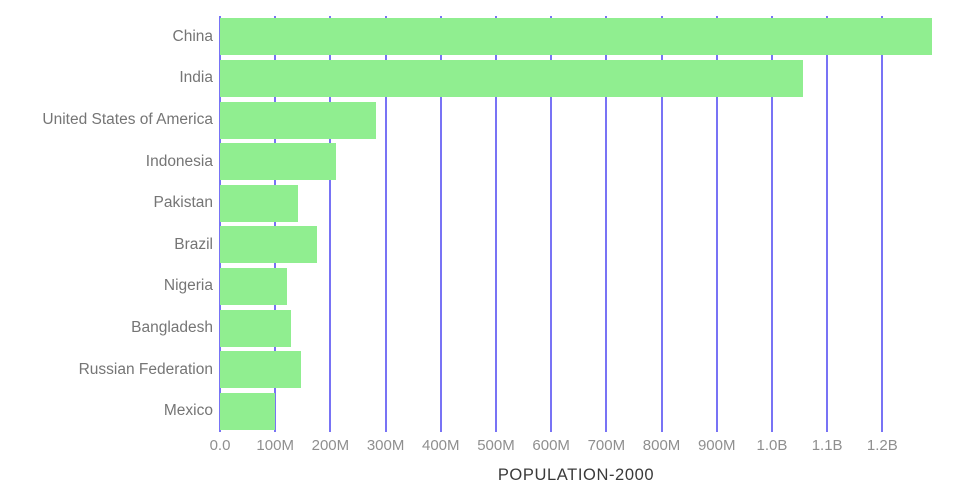 The height and width of the screenshot is (500, 960). Describe the element at coordinates (882, 224) in the screenshot. I see `gridline-1-2b` at that location.